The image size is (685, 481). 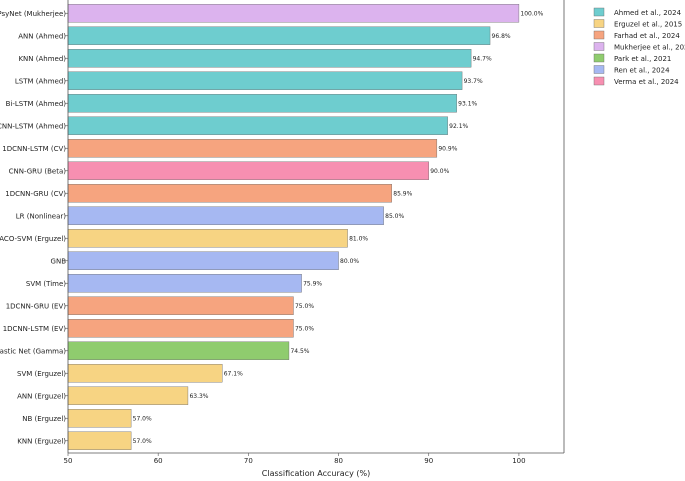 I want to click on value-label-knn-erguzel: 57.0%, so click(x=142, y=441).